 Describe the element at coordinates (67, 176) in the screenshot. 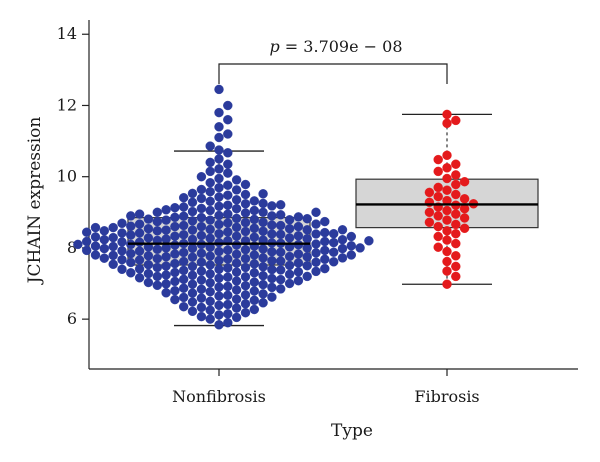

I see `y-tick-label: 10` at that location.